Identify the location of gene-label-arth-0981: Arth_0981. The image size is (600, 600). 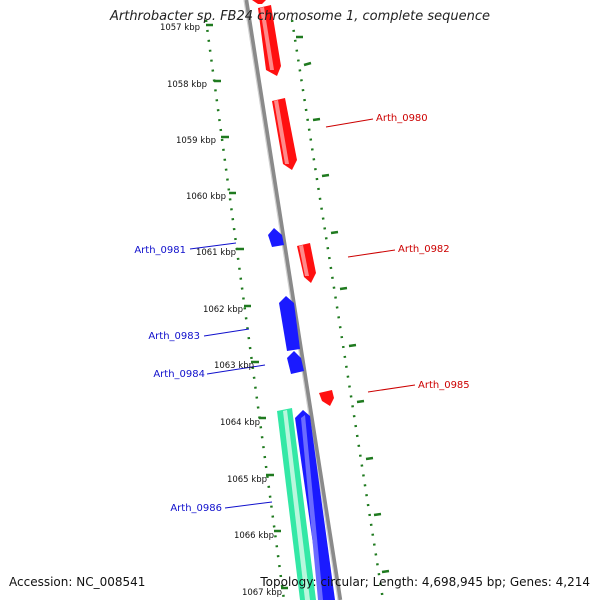
(160, 250).